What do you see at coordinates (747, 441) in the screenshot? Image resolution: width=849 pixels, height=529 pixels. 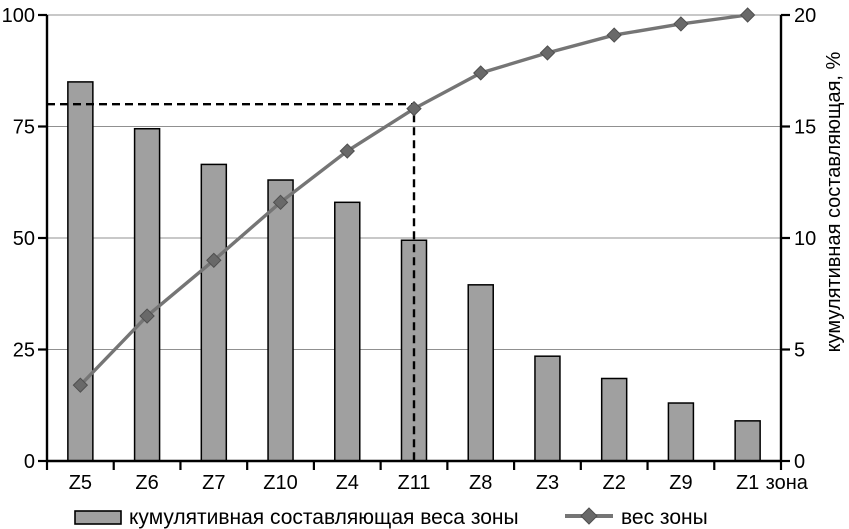 I see `bar-Z1` at bounding box center [747, 441].